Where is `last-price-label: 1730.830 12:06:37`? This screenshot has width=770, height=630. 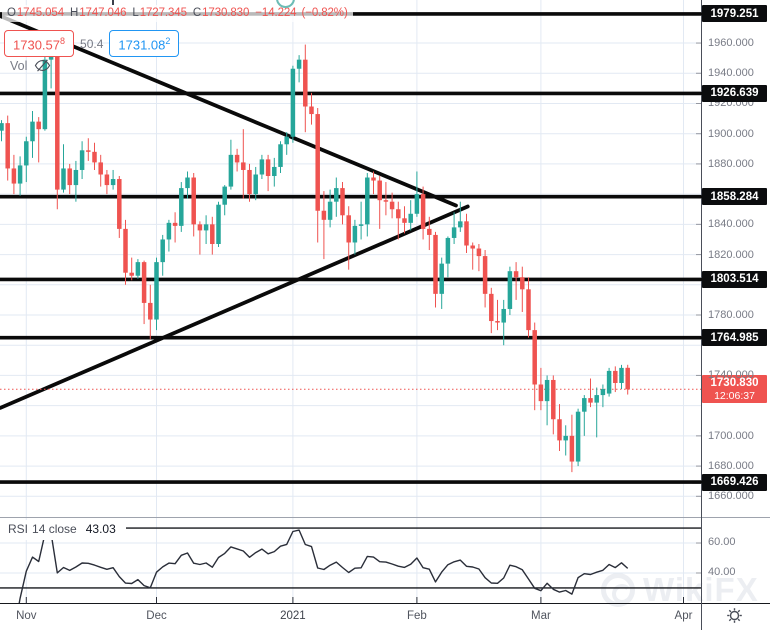 last-price-label: 1730.830 12:06:37 is located at coordinates (734, 389).